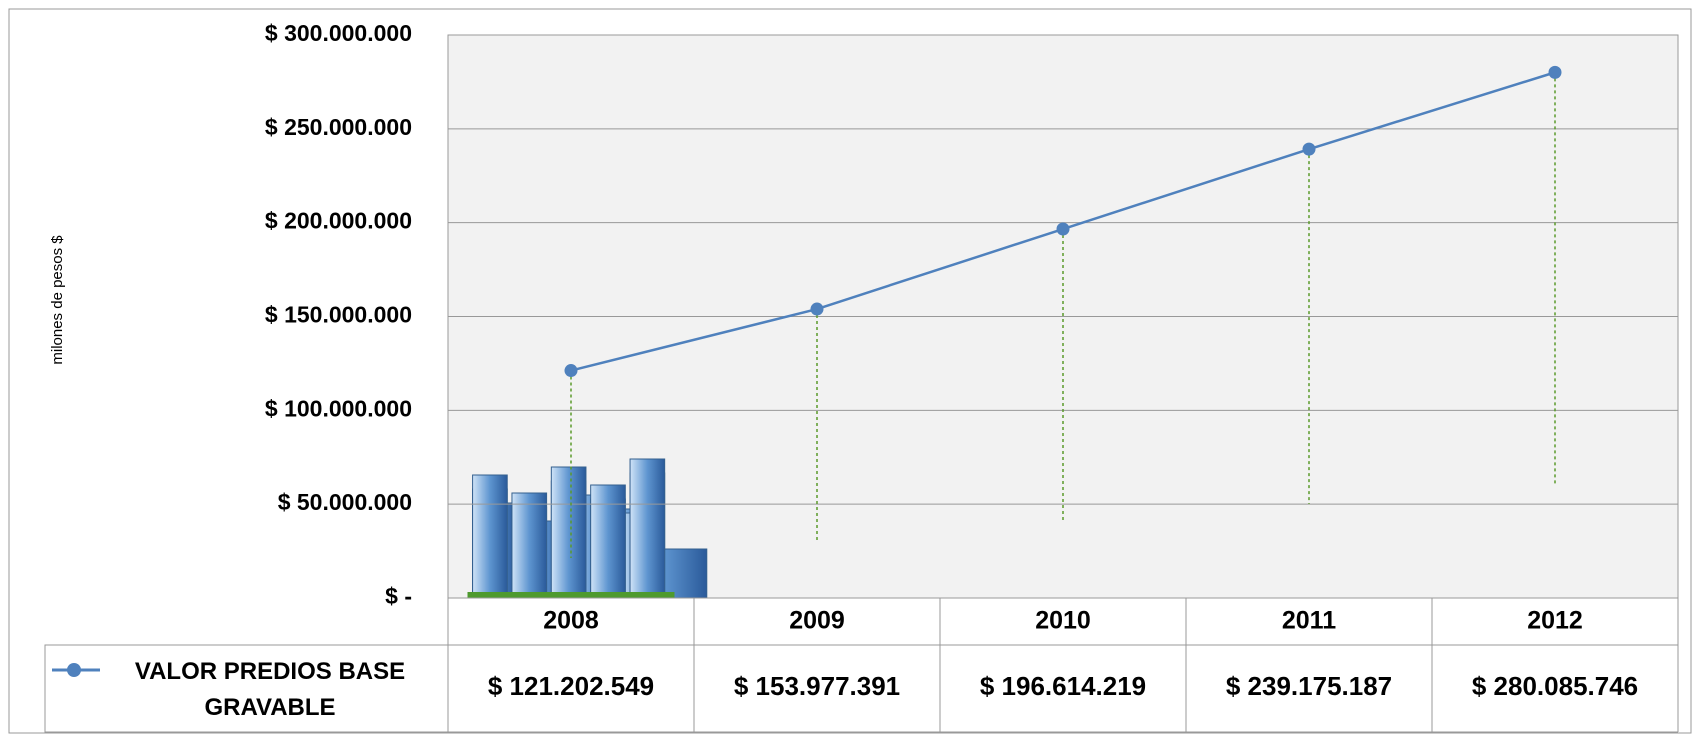  Describe the element at coordinates (398, 596) in the screenshot. I see `y-tick-label: $ -` at that location.